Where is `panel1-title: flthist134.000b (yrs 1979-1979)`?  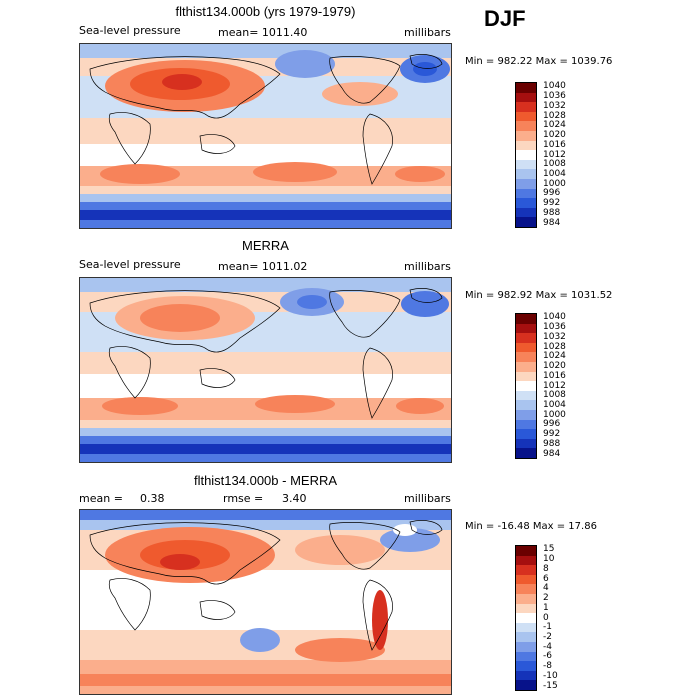 panel1-title: flthist134.000b (yrs 1979-1979) is located at coordinates (265, 11).